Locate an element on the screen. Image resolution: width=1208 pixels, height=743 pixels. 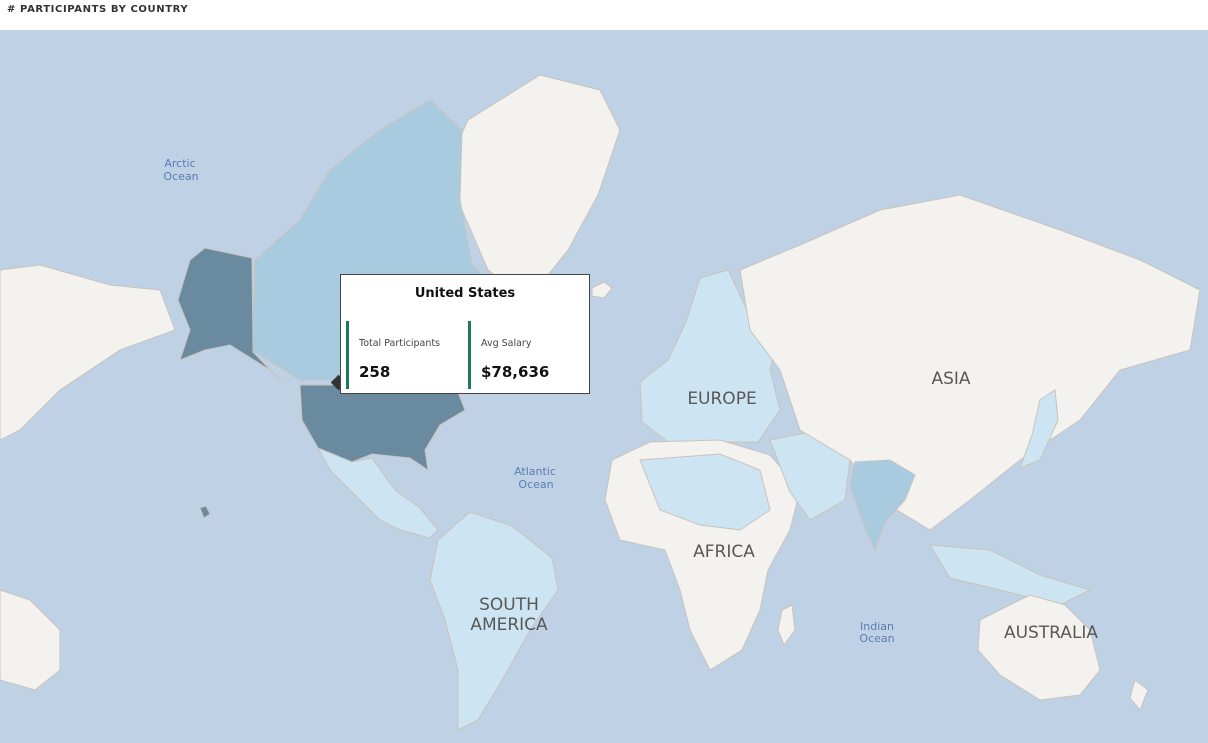
country-greenland is located at coordinates (535, 187).